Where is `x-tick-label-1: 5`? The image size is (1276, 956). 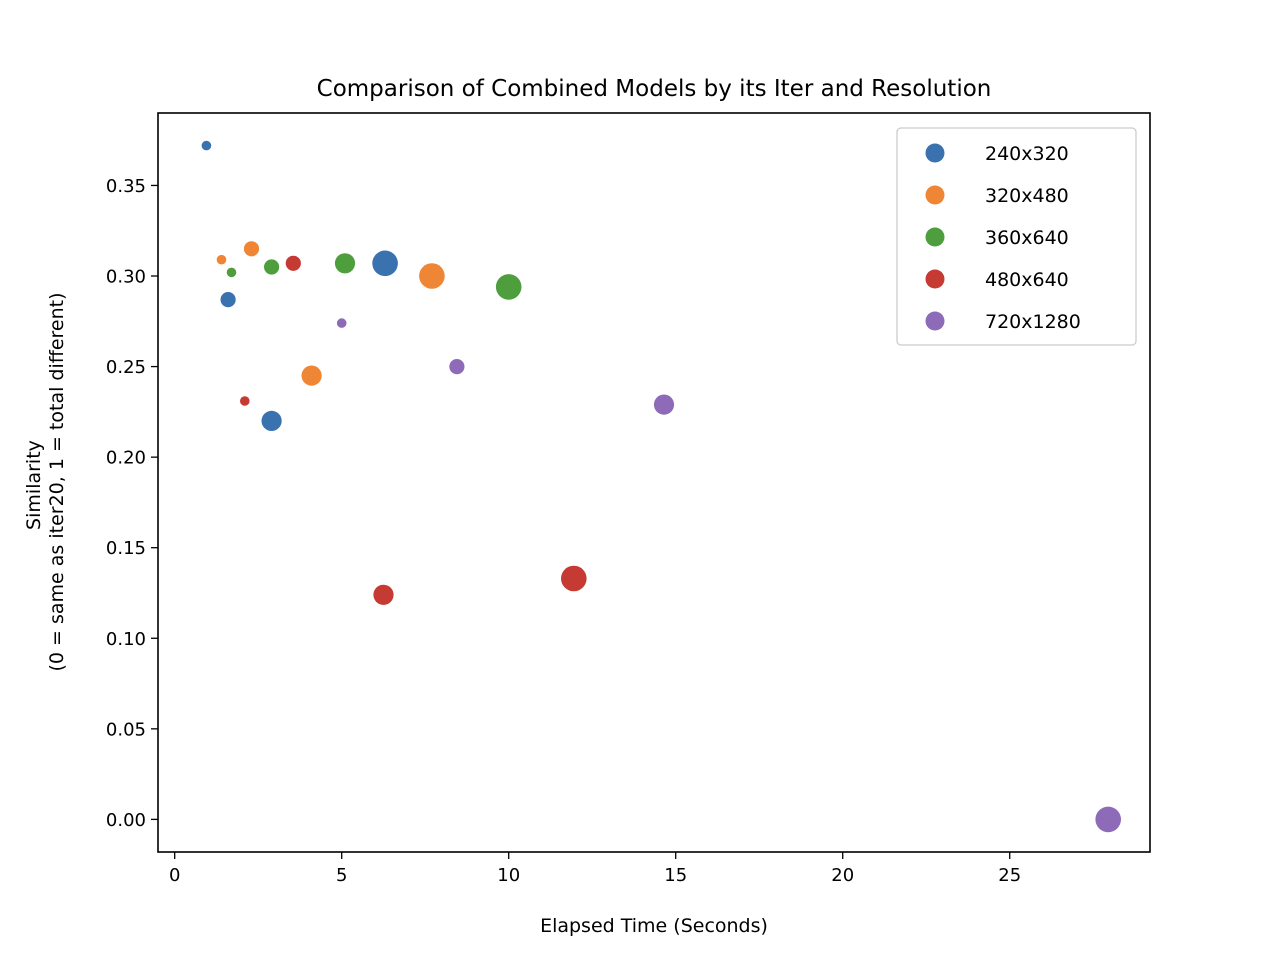 x-tick-label-1: 5 is located at coordinates (341, 875).